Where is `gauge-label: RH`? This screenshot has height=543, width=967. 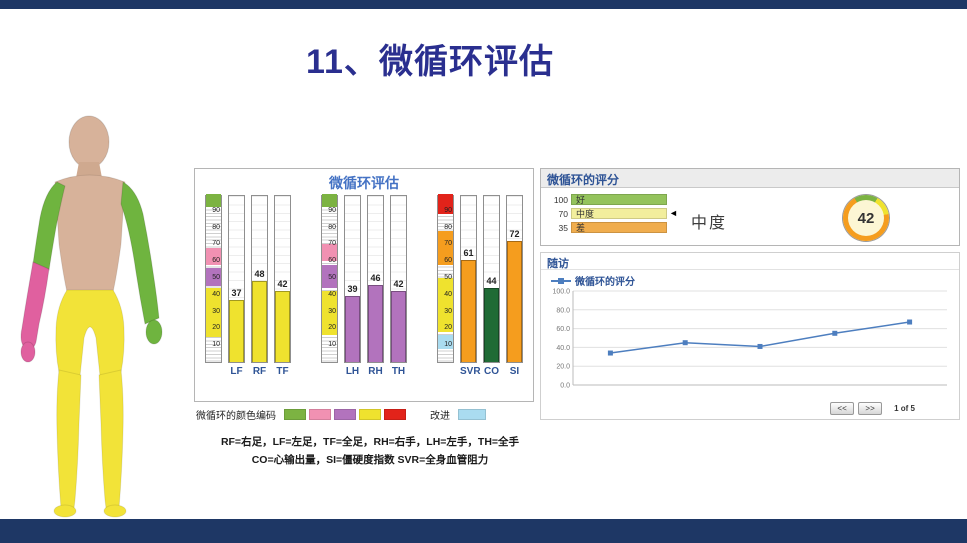 gauge-label: RH is located at coordinates (375, 371).